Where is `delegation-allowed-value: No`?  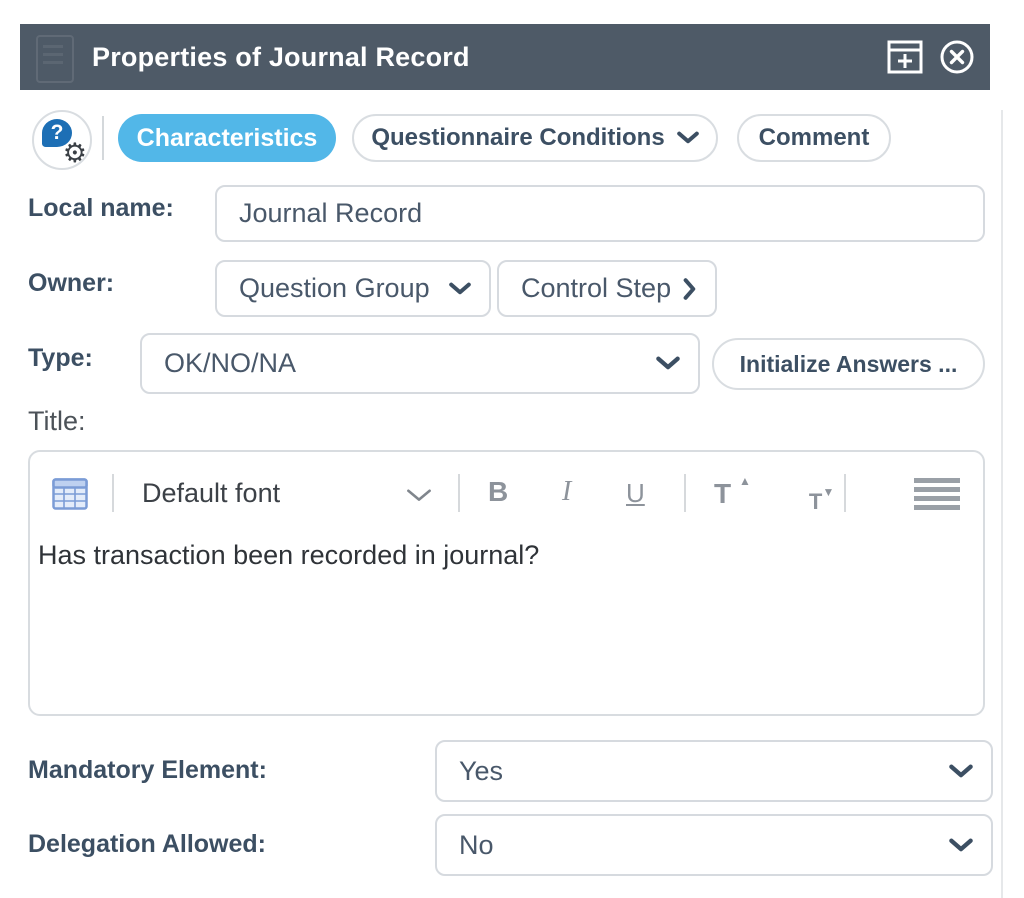
delegation-allowed-value: No is located at coordinates (476, 844).